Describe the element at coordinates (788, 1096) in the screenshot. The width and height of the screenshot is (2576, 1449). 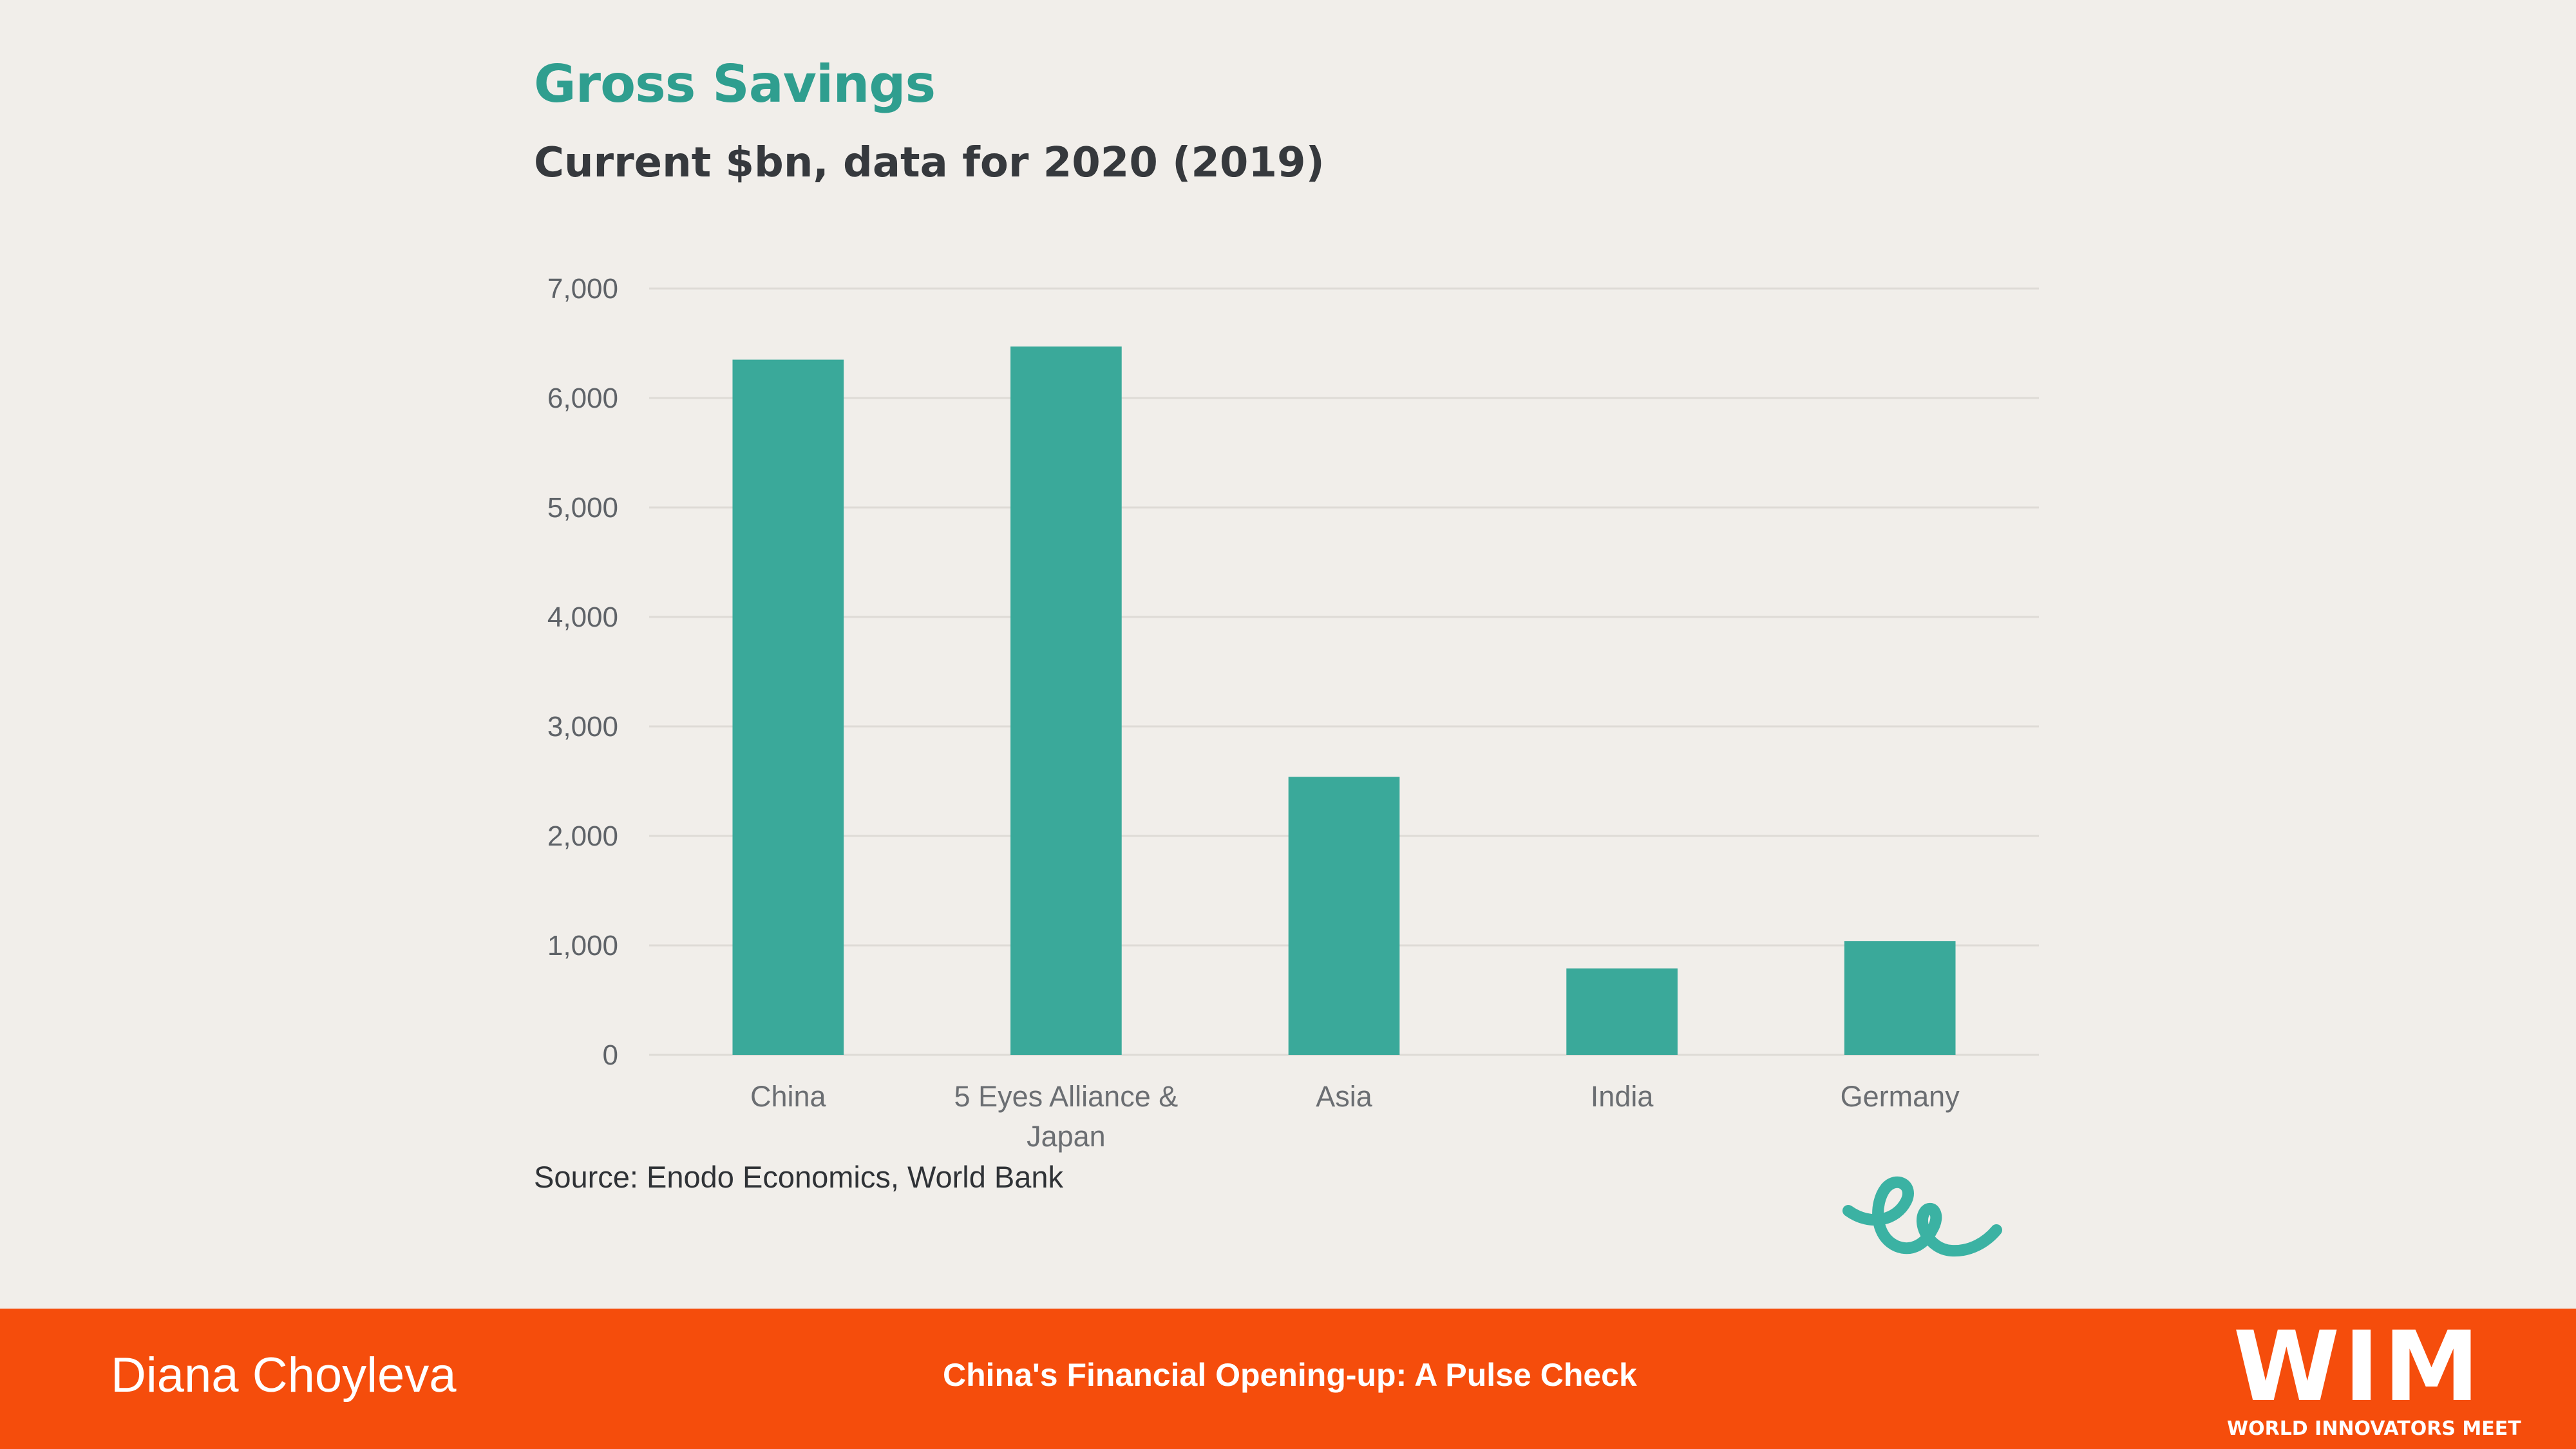
I see `x-tick-label: China` at that location.